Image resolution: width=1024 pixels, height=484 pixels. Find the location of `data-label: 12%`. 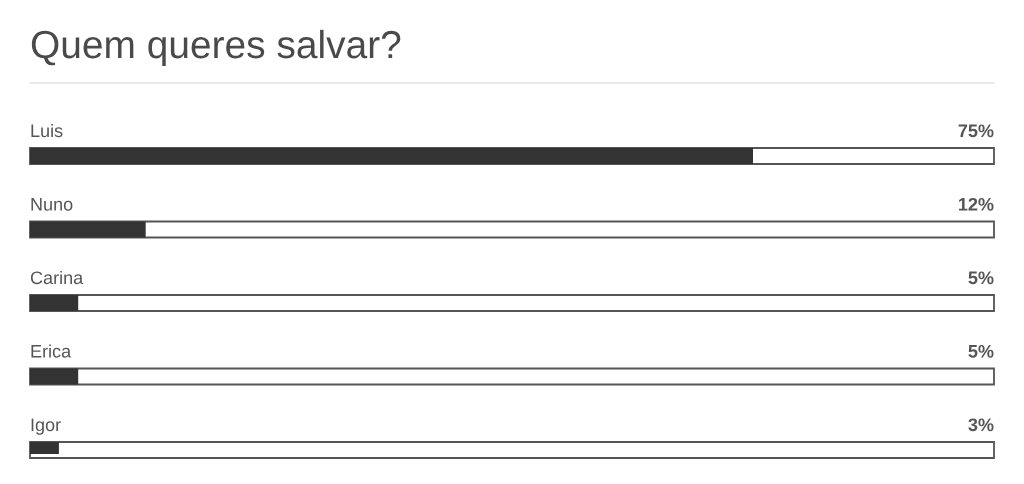

data-label: 12% is located at coordinates (976, 204).